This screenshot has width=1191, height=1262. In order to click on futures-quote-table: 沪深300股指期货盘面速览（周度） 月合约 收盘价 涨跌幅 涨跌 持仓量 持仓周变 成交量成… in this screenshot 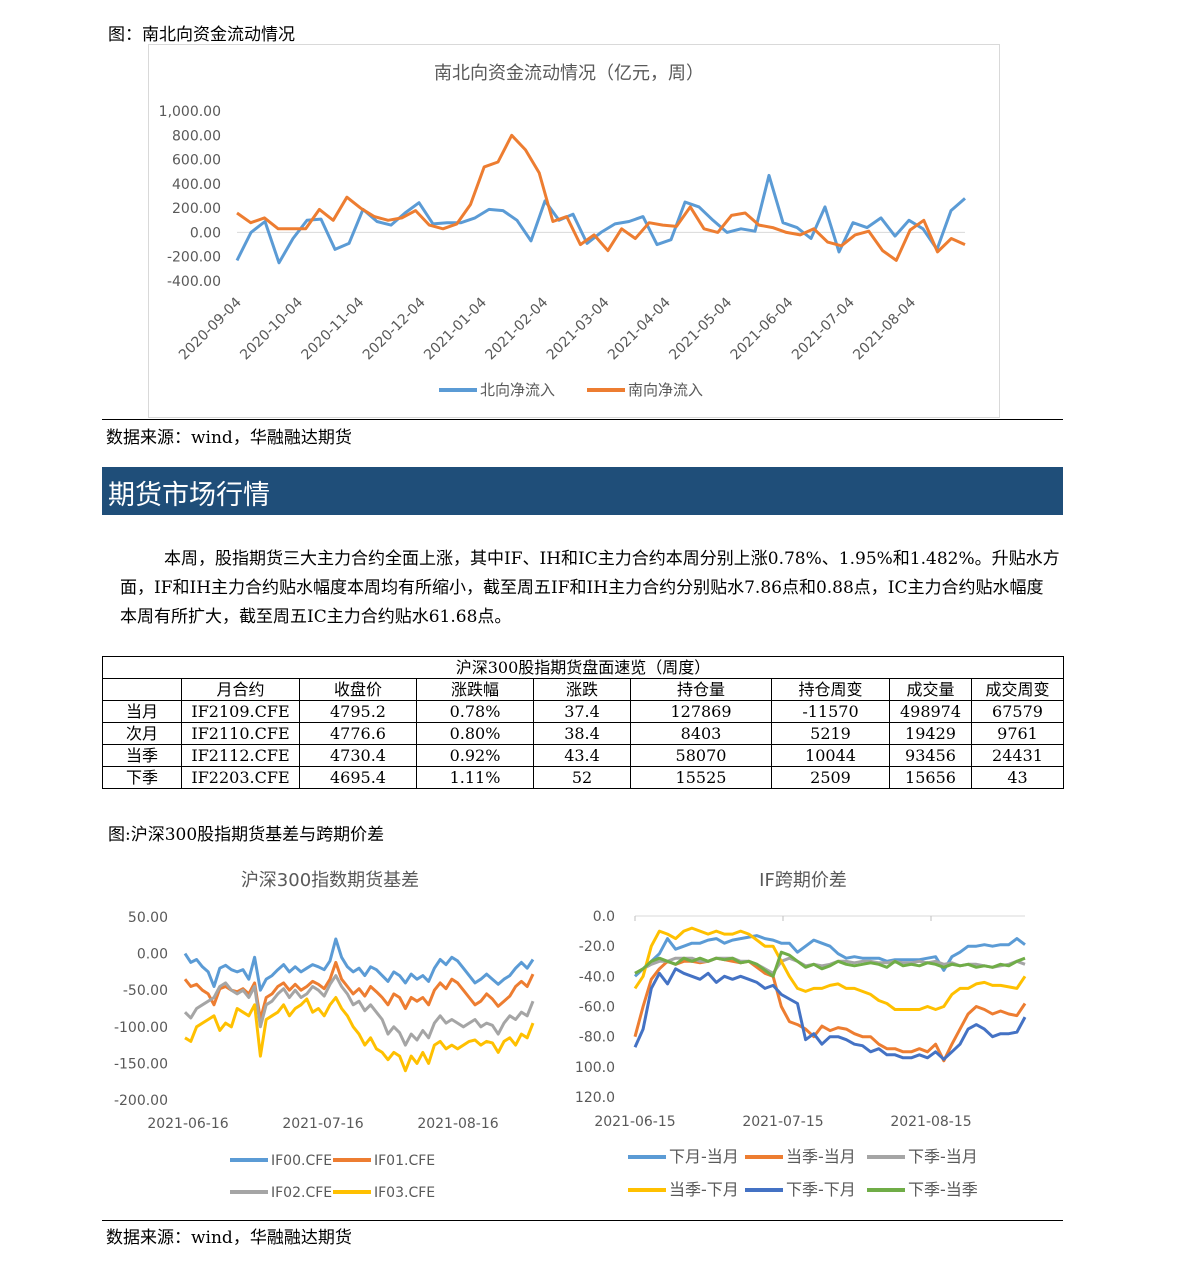, I will do `click(583, 722)`.